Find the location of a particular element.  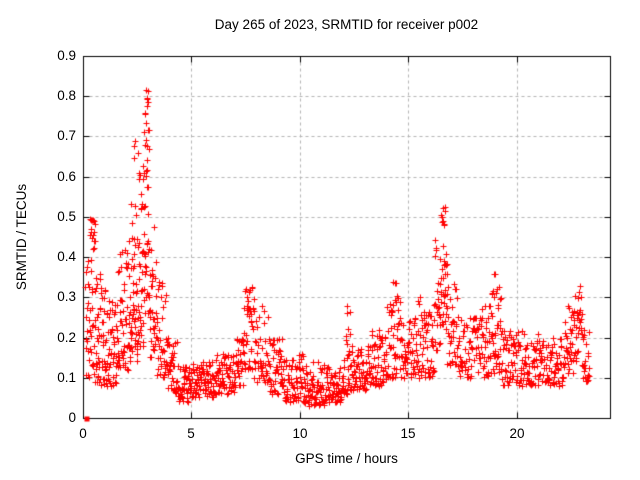

x-axis-label: GPS time / hours is located at coordinates (346, 458).